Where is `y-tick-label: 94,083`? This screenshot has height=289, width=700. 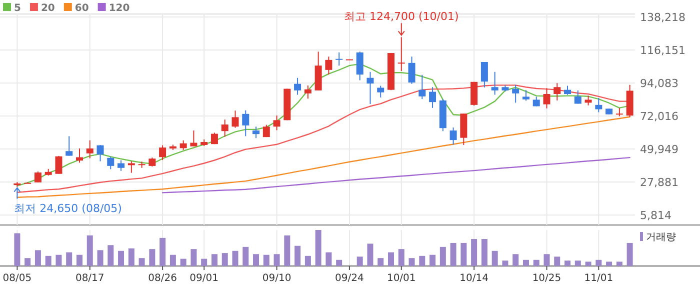
y-tick-label: 94,083 is located at coordinates (659, 83).